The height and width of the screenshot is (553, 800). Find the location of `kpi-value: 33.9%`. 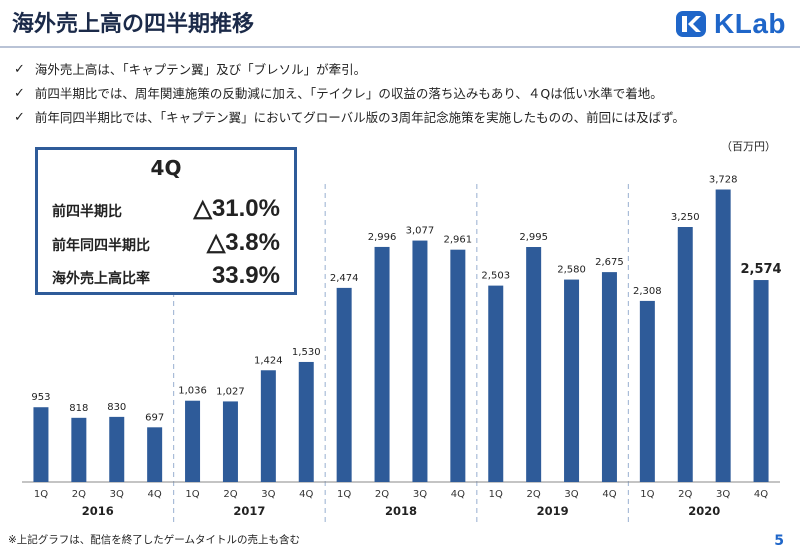

kpi-value: 33.9% is located at coordinates (245, 275).